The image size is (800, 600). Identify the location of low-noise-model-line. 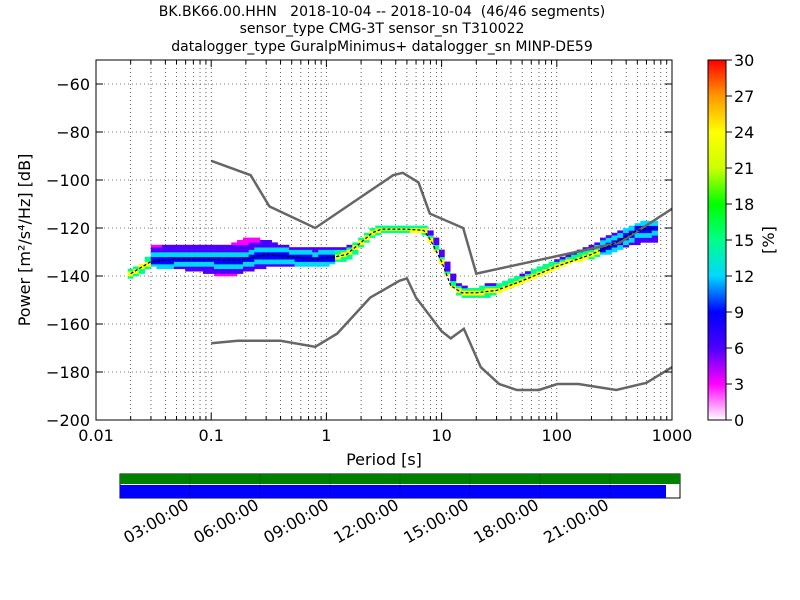
(441, 334).